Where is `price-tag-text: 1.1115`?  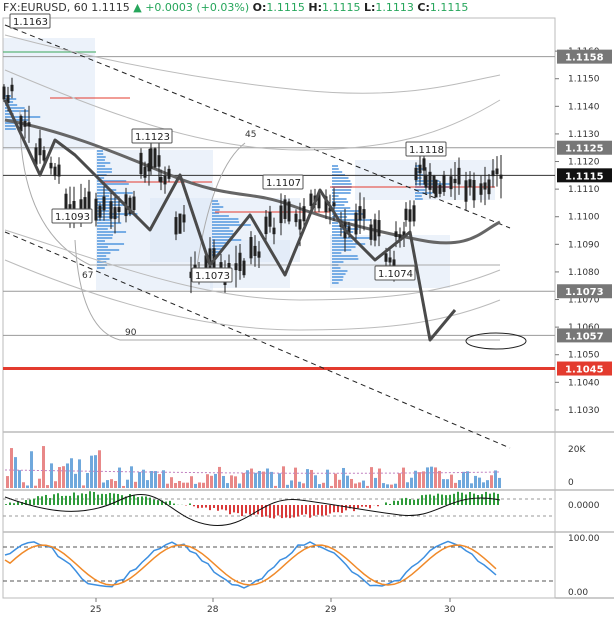 price-tag-text: 1.1115 is located at coordinates (584, 176).